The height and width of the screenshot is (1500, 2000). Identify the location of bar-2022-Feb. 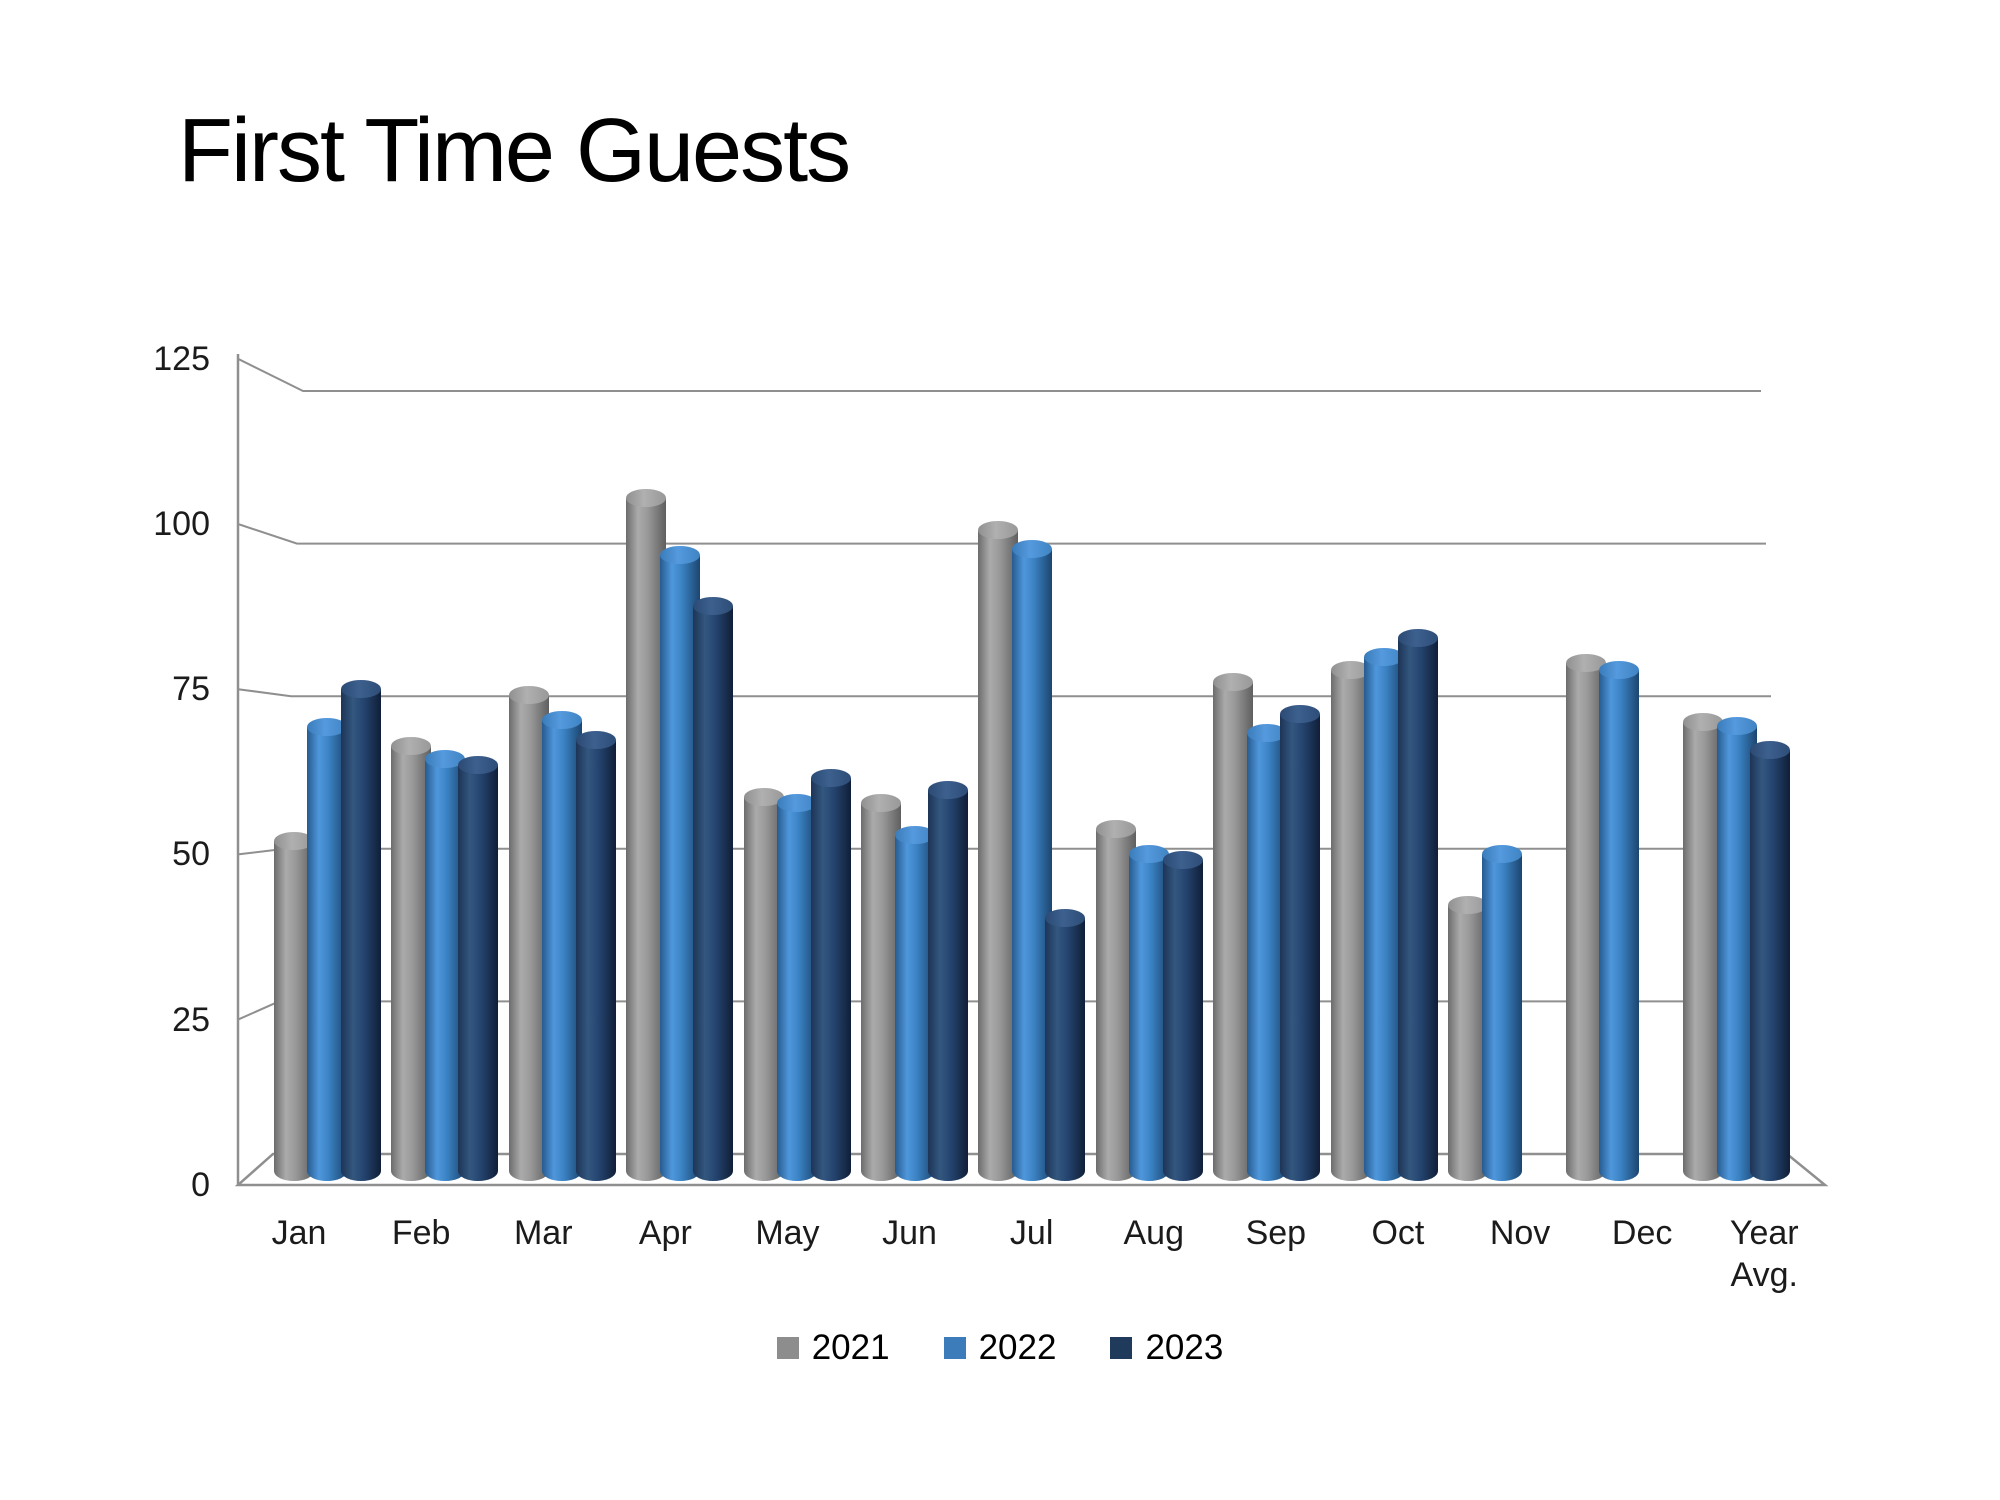
(444, 965).